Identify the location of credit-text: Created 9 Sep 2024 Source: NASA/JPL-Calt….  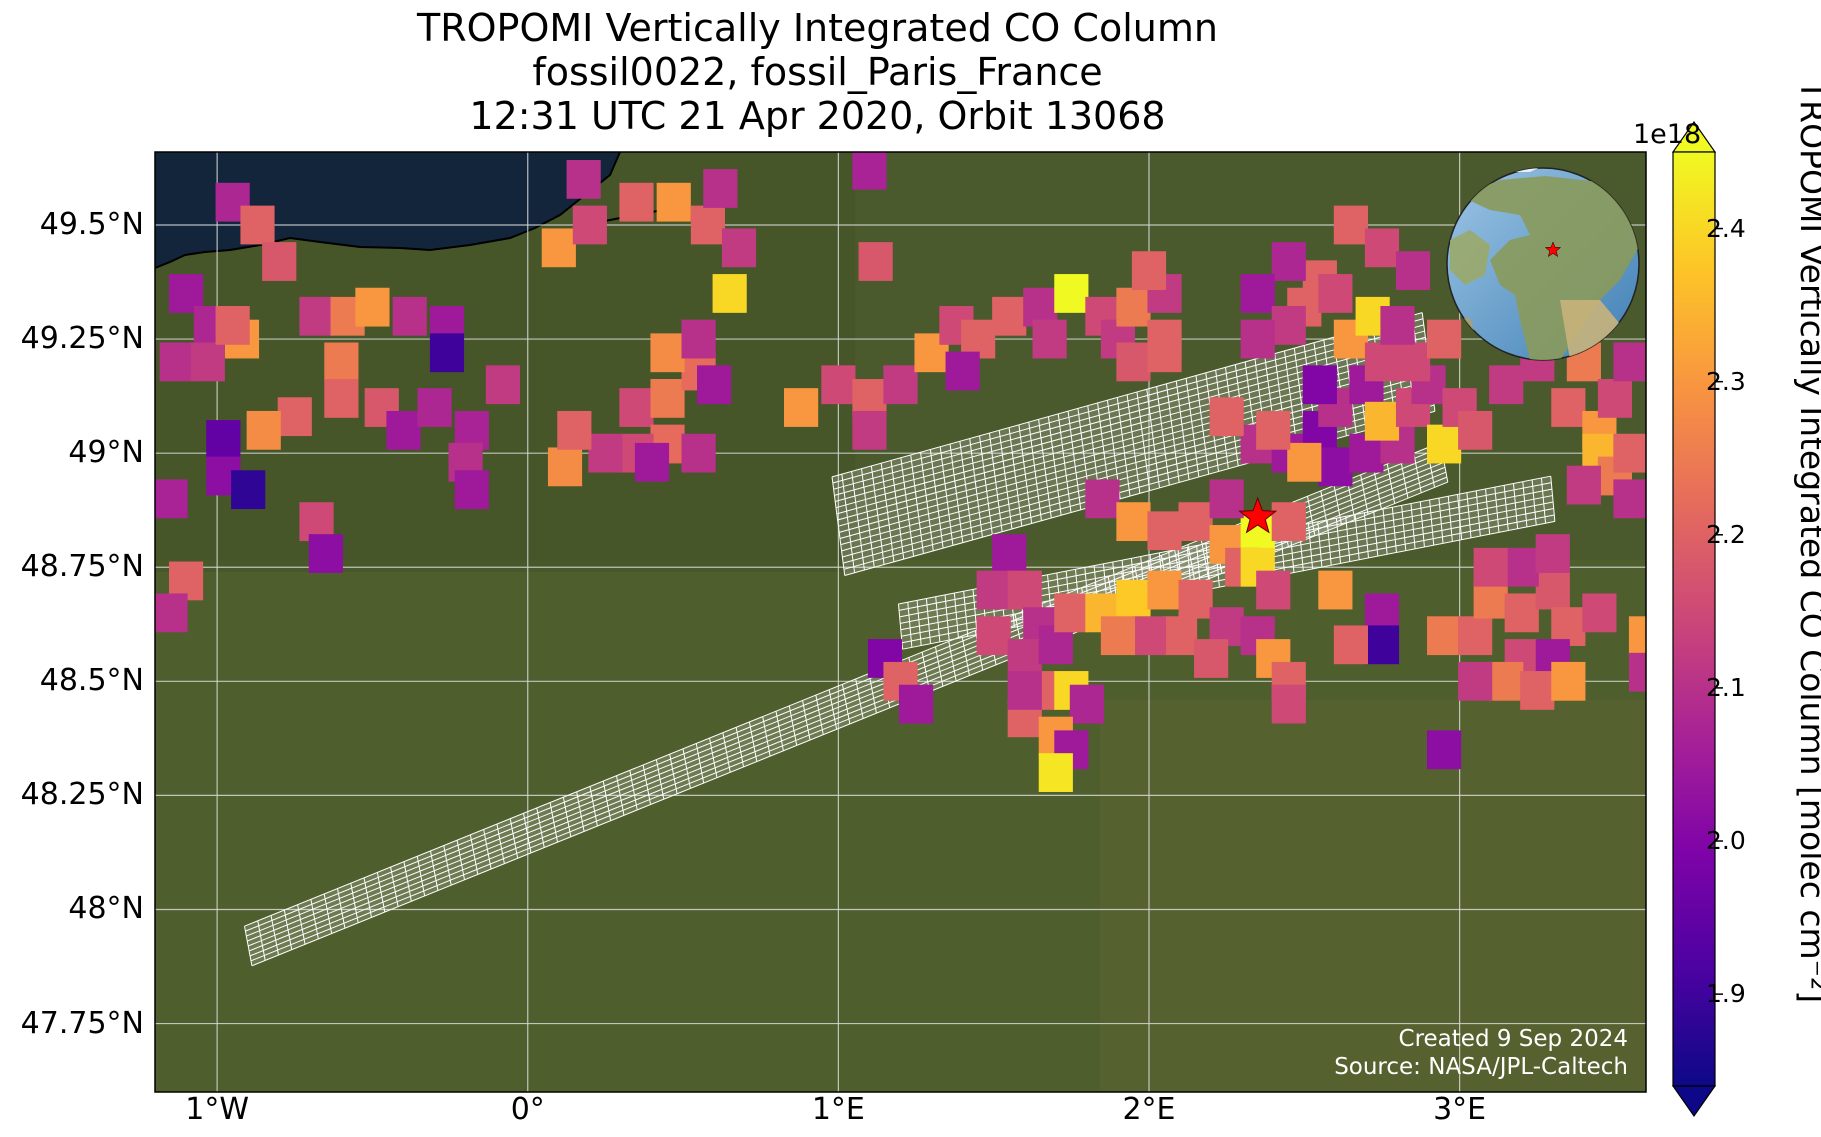
(1481, 1053).